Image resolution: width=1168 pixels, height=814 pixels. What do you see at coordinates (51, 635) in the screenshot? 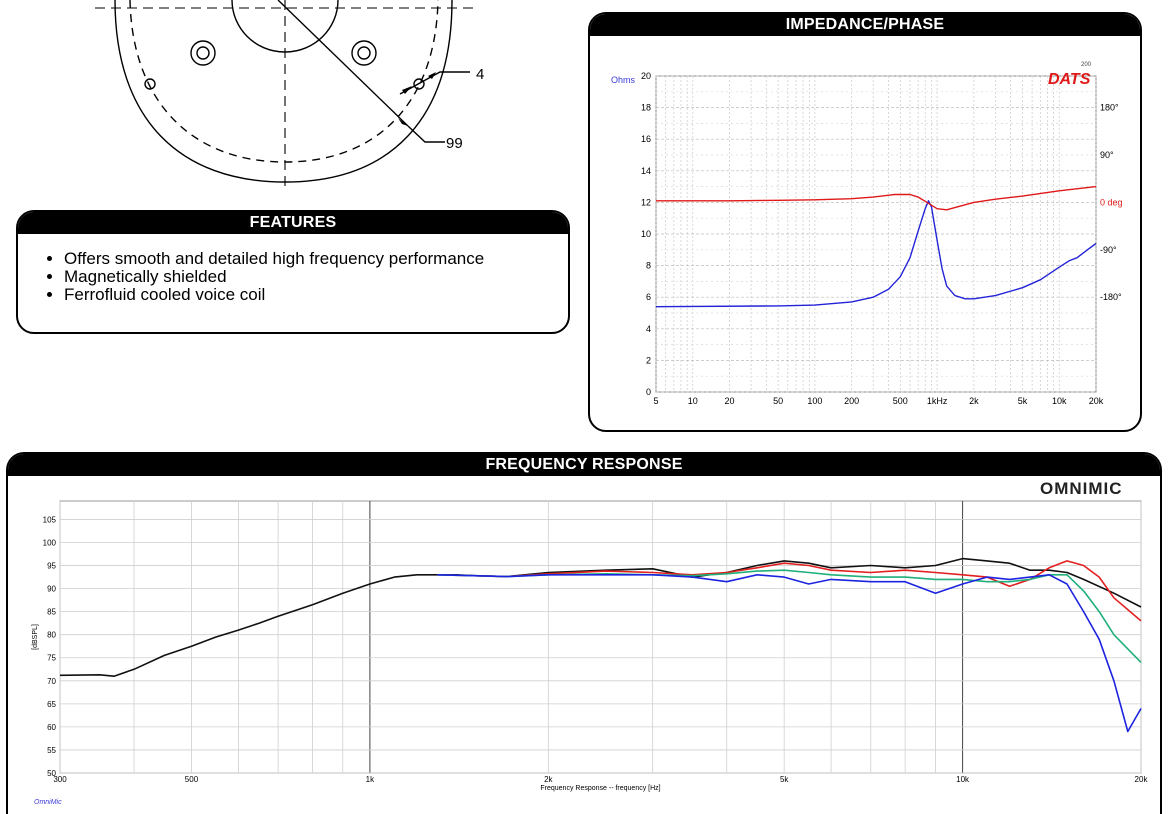
I see `fr-y-tick-label: 80` at bounding box center [51, 635].